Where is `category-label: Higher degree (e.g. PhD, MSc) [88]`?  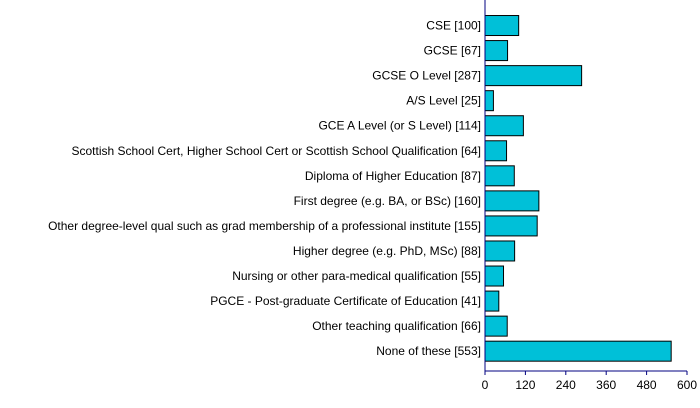
category-label: Higher degree (e.g. PhD, MSc) [88] is located at coordinates (387, 251).